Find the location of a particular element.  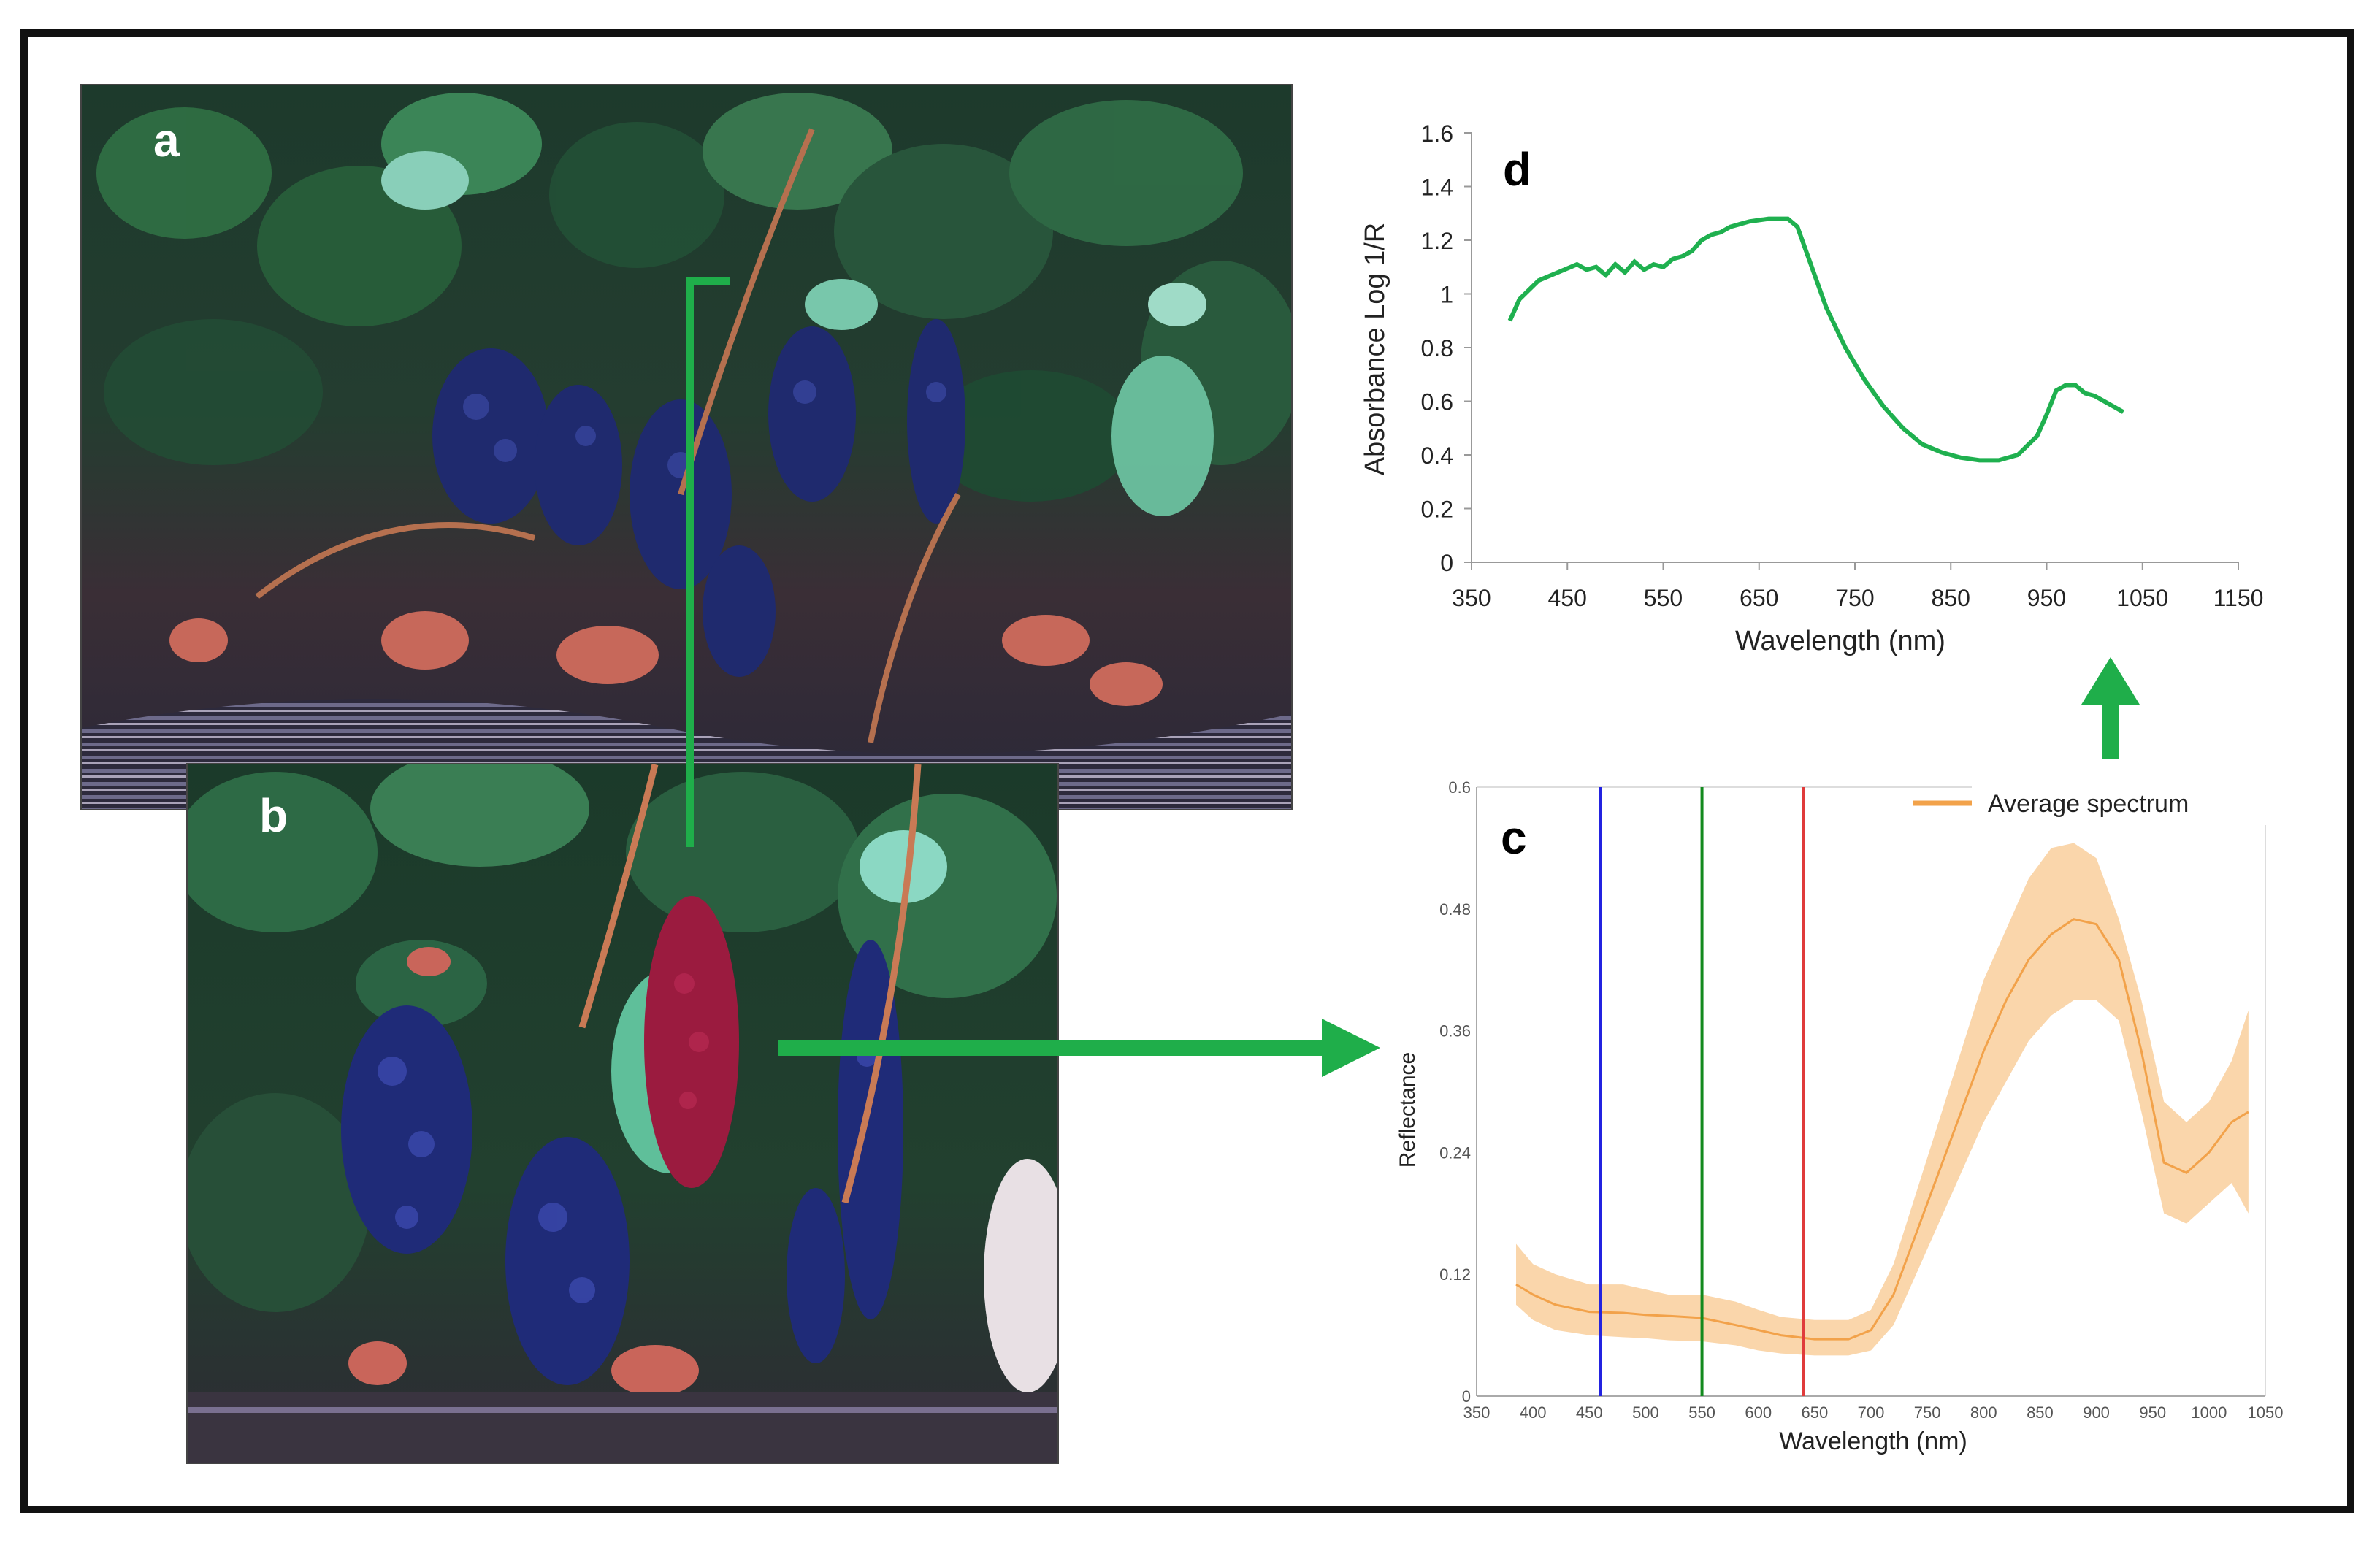

absorbance-x-tick-label: 1150 is located at coordinates (2238, 598).